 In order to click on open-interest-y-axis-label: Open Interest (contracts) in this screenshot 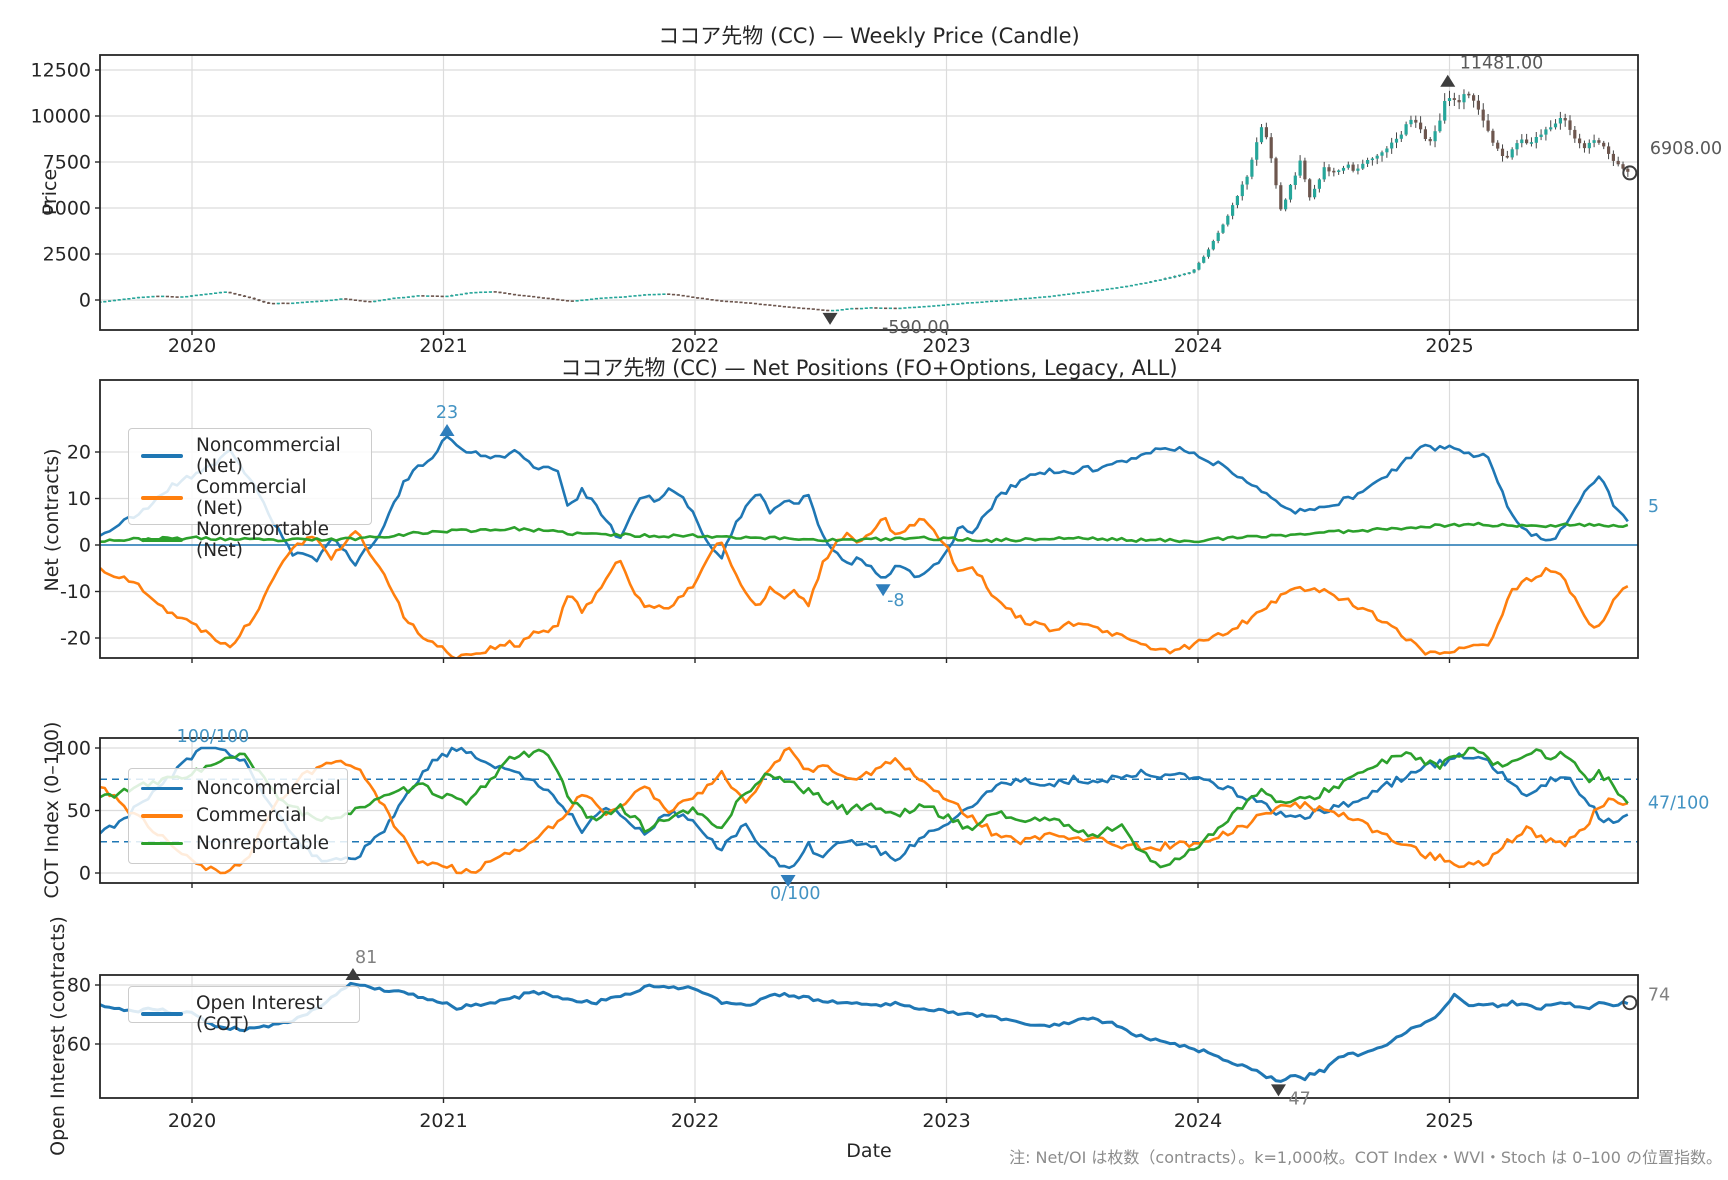, I will do `click(58, 1036)`.